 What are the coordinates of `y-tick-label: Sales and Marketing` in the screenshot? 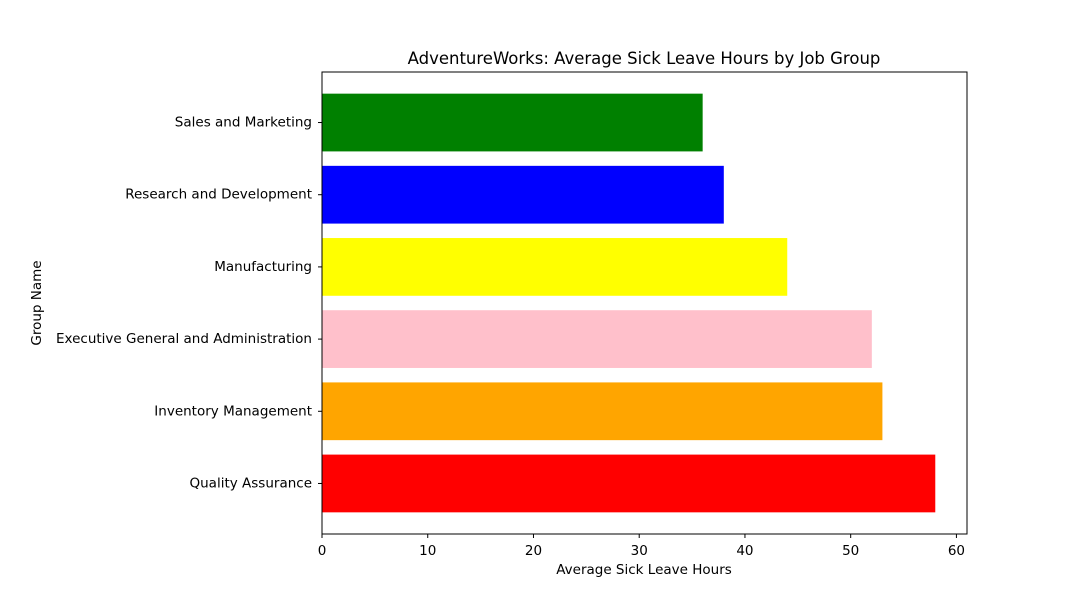 It's located at (243, 123).